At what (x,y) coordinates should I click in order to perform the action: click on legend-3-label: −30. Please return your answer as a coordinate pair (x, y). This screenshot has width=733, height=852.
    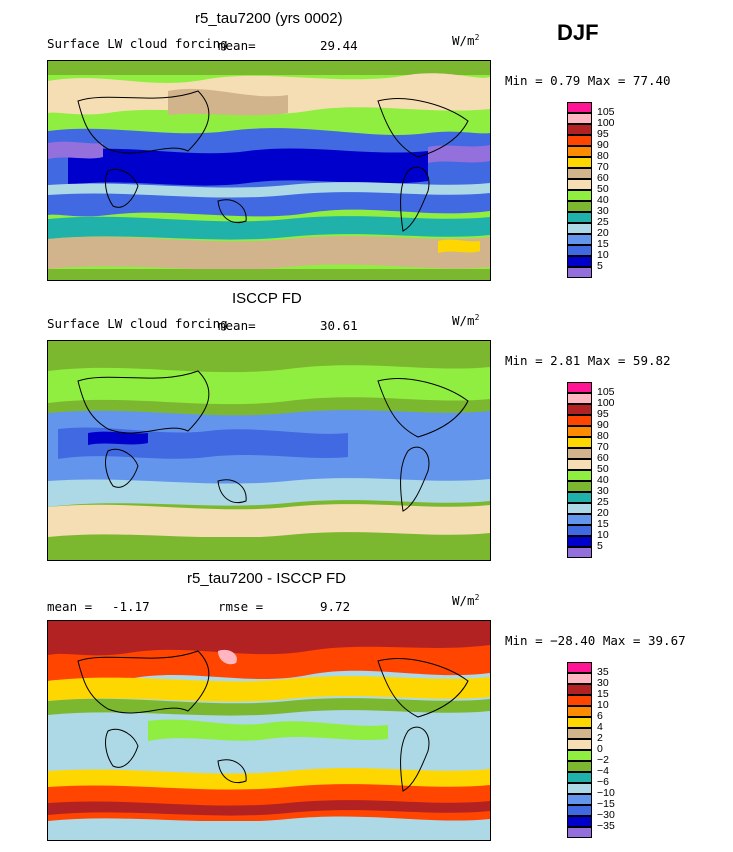
    Looking at the image, I should click on (606, 815).